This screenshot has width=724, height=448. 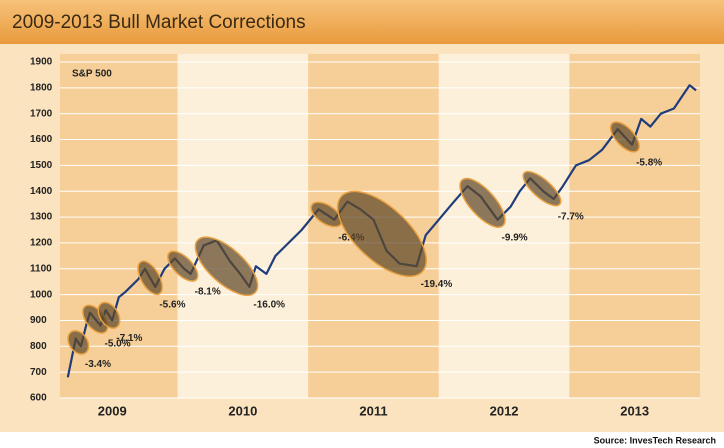 I want to click on source: Source: InvesTech Research, so click(x=655, y=440).